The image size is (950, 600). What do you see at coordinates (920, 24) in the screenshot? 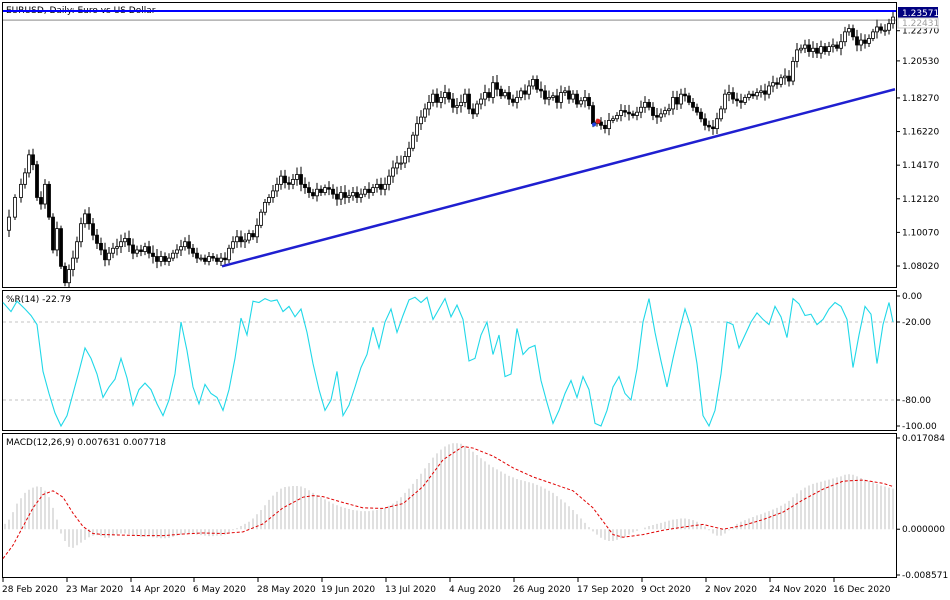
I see `second-price-label: 1.22431` at bounding box center [920, 24].